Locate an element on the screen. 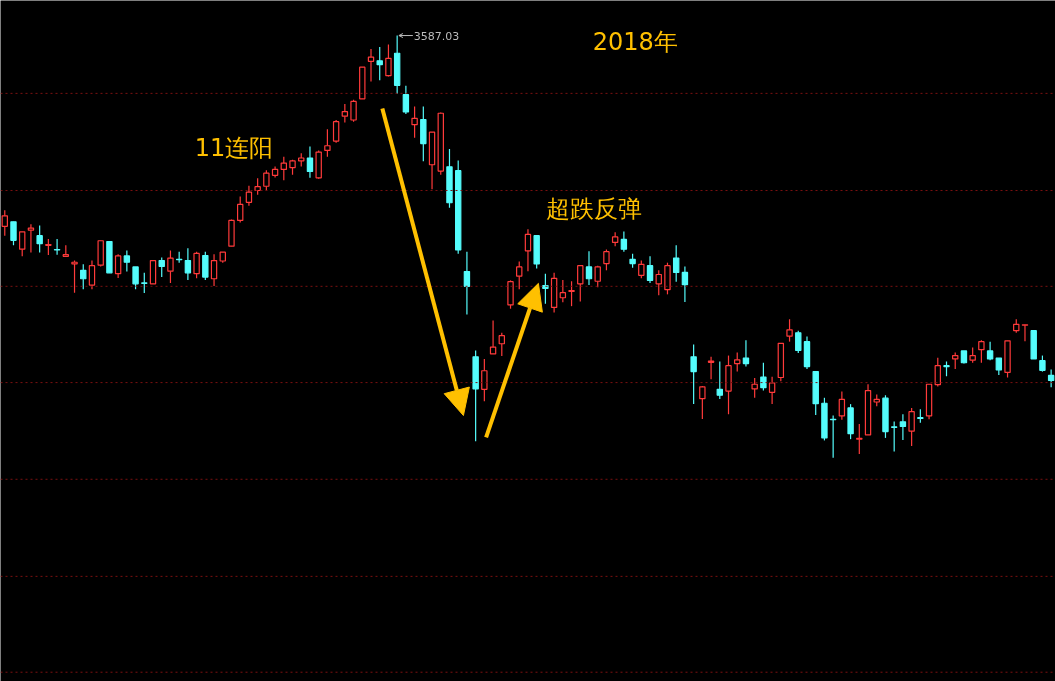  annotation: 超跌反弹 is located at coordinates (594, 208).